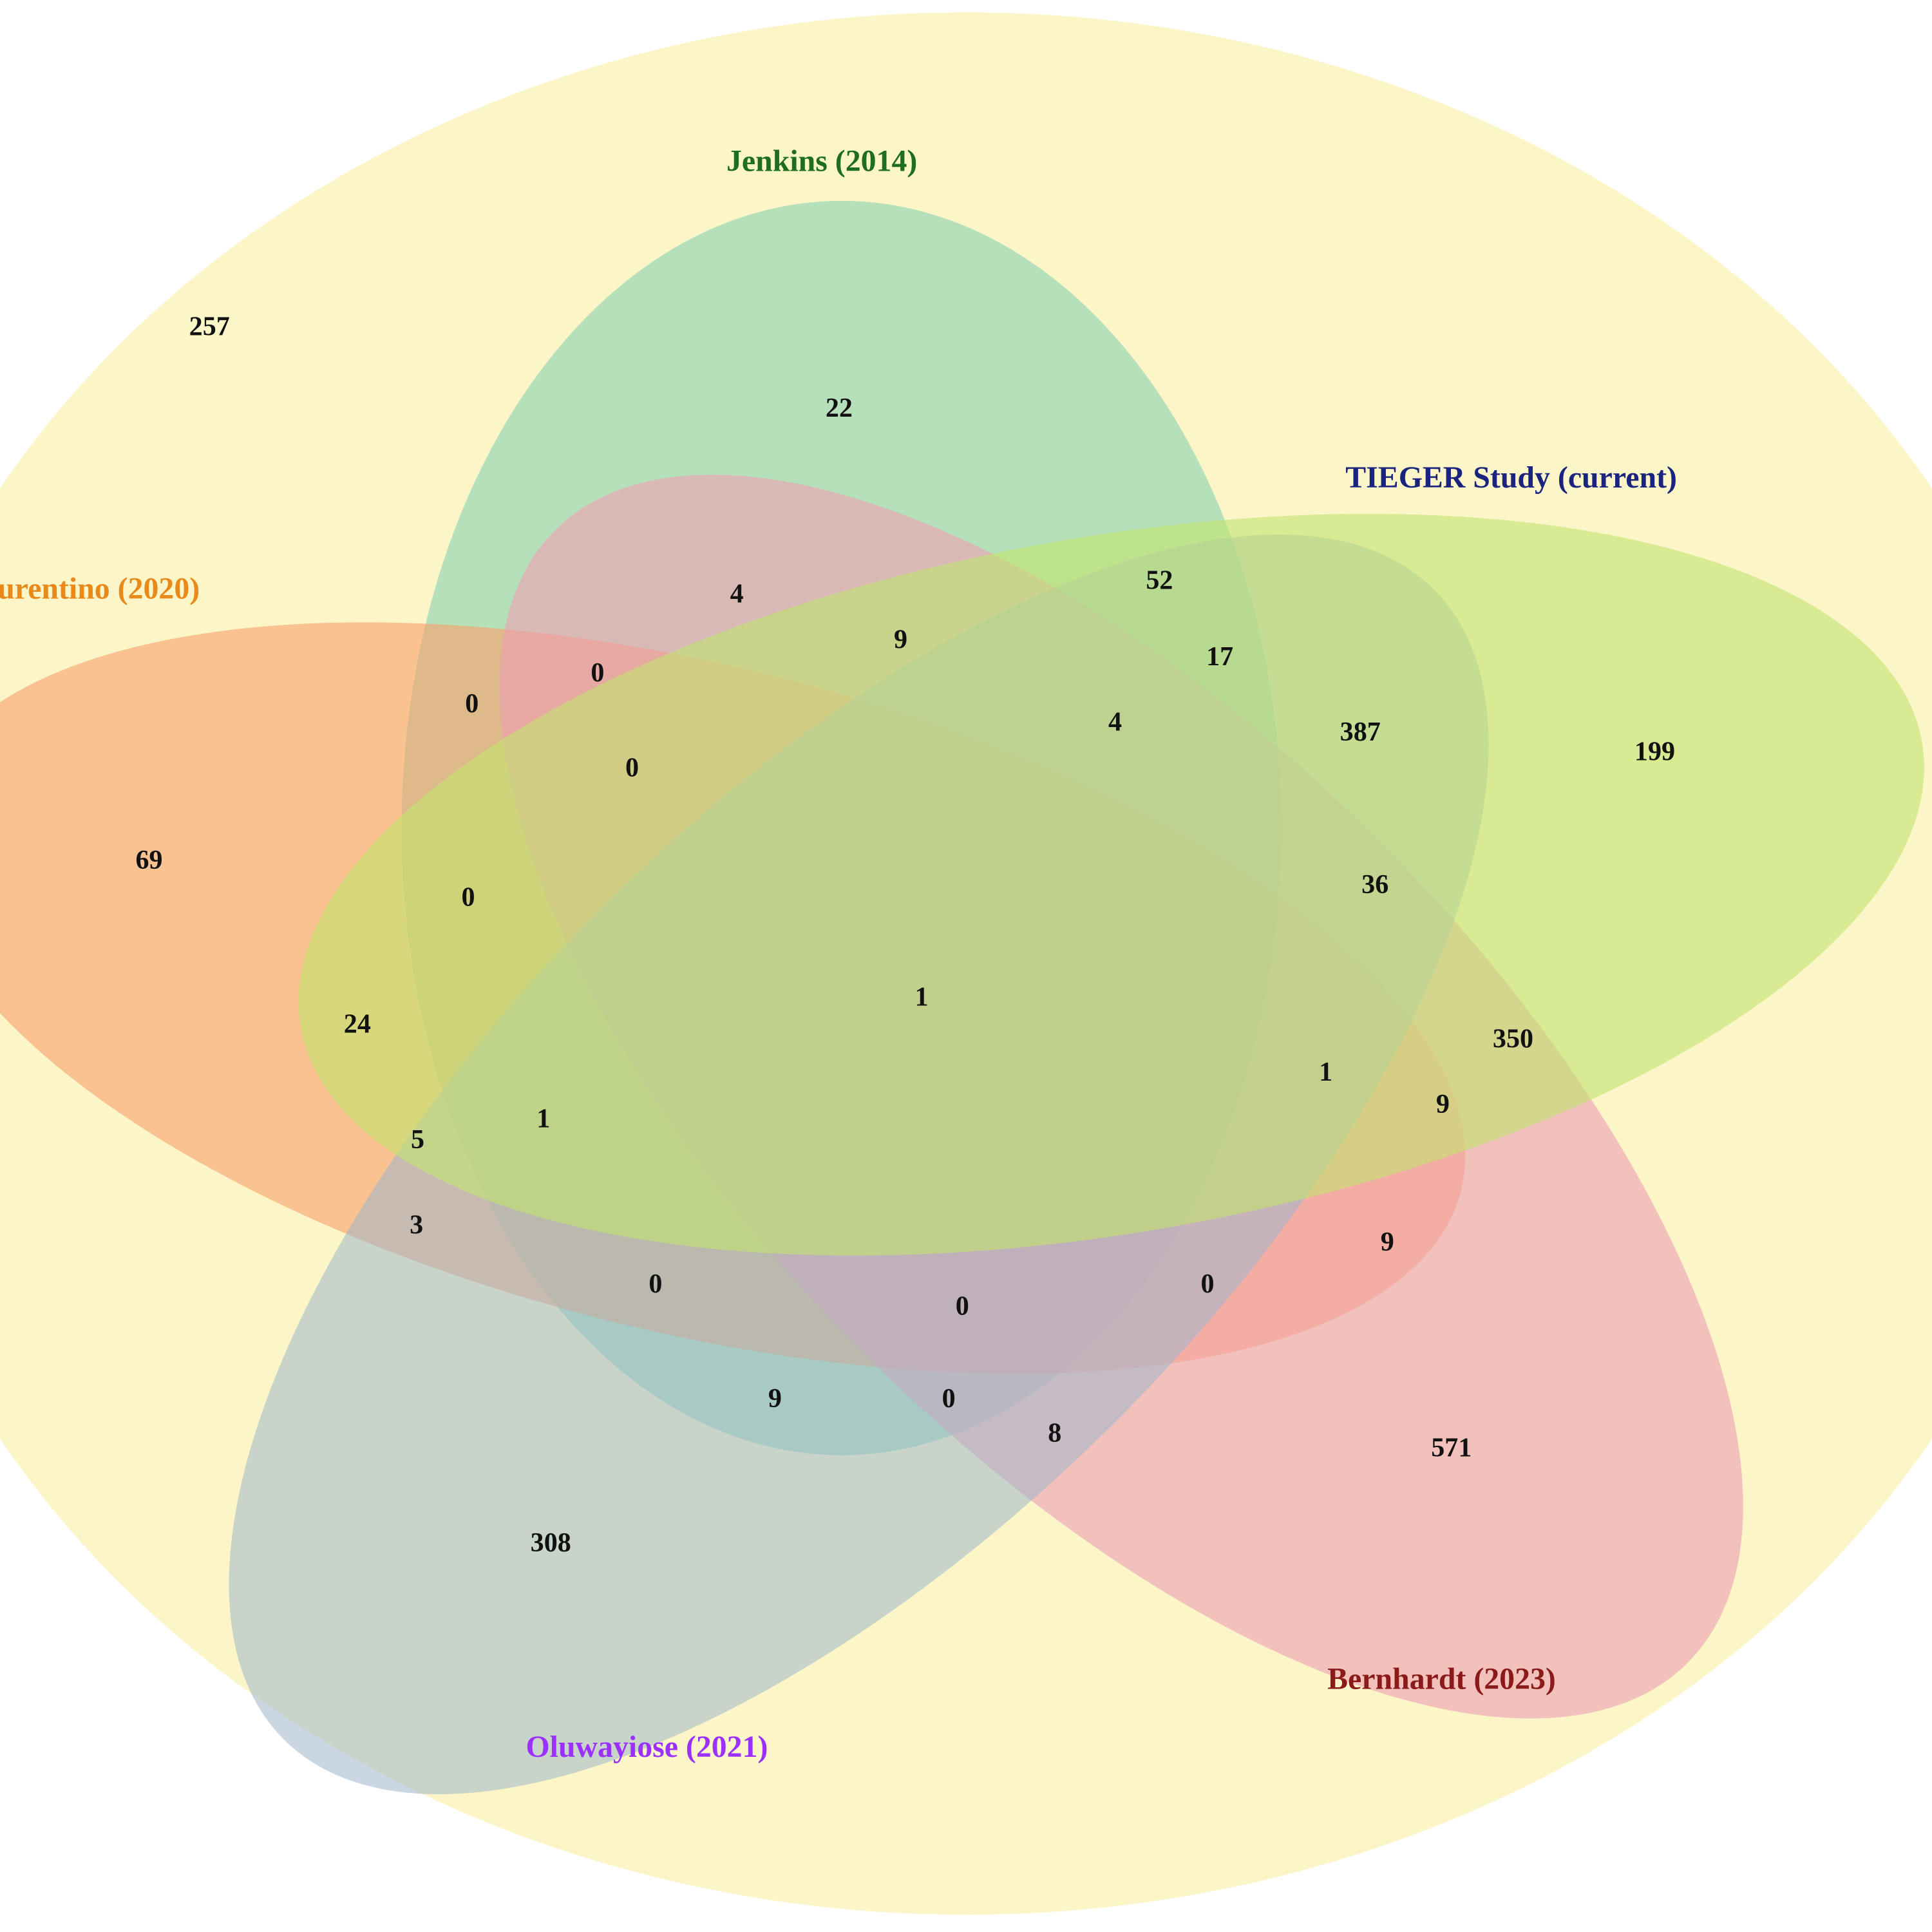 This screenshot has height=1932, width=1932. What do you see at coordinates (1374, 884) in the screenshot?
I see `region-count: 36` at bounding box center [1374, 884].